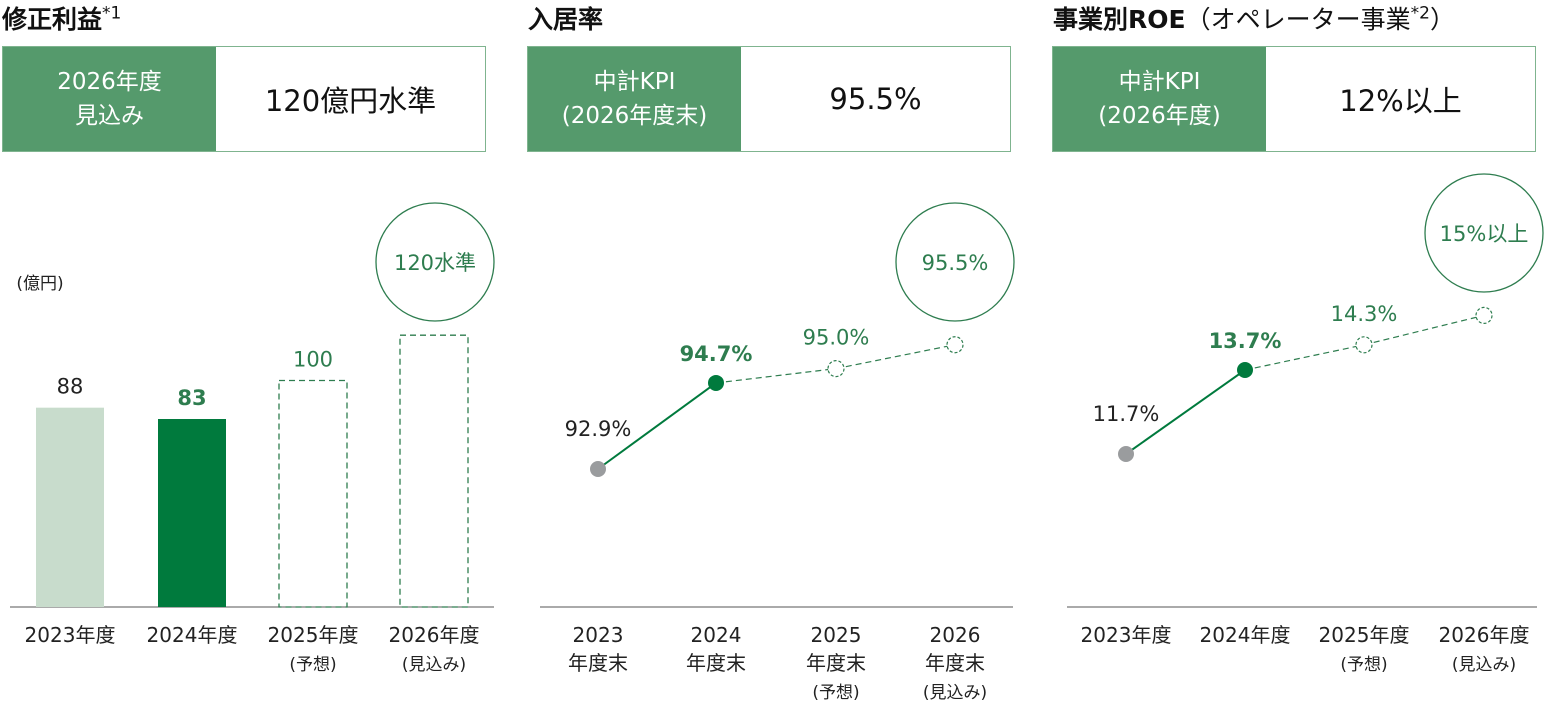 The height and width of the screenshot is (703, 1545). What do you see at coordinates (52, 19) in the screenshot?
I see `title-text: 修正利益` at bounding box center [52, 19].